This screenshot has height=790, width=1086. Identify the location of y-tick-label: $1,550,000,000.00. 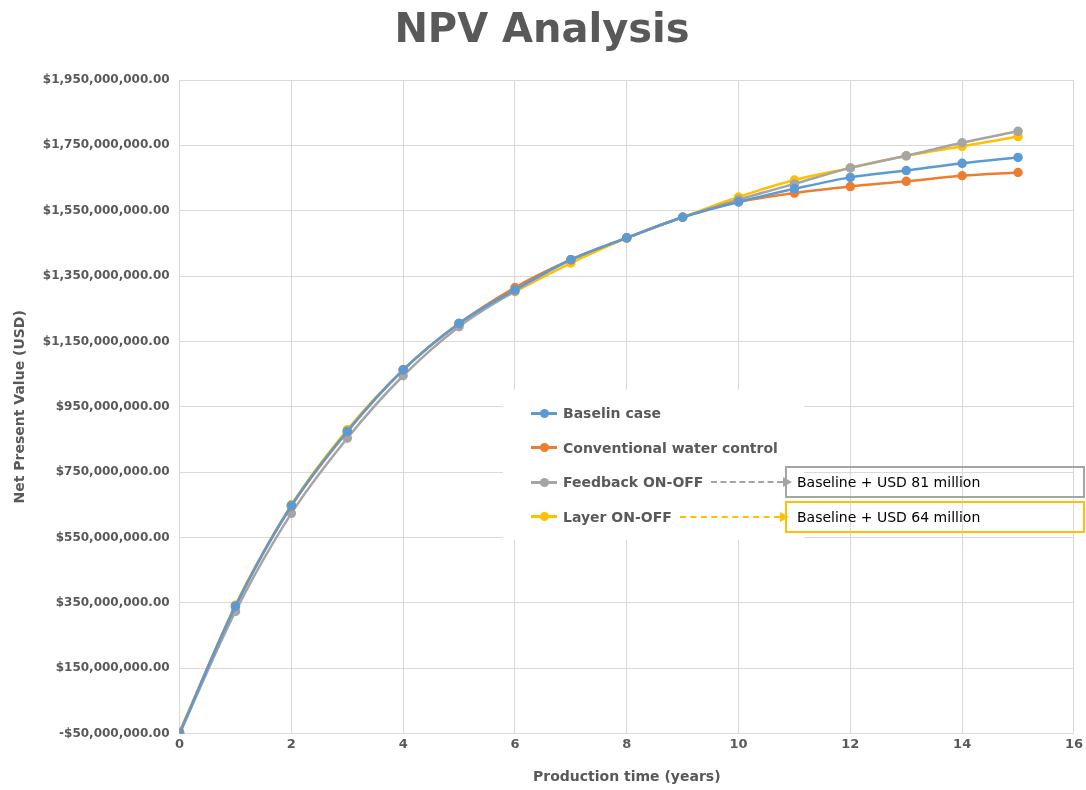
(106, 209).